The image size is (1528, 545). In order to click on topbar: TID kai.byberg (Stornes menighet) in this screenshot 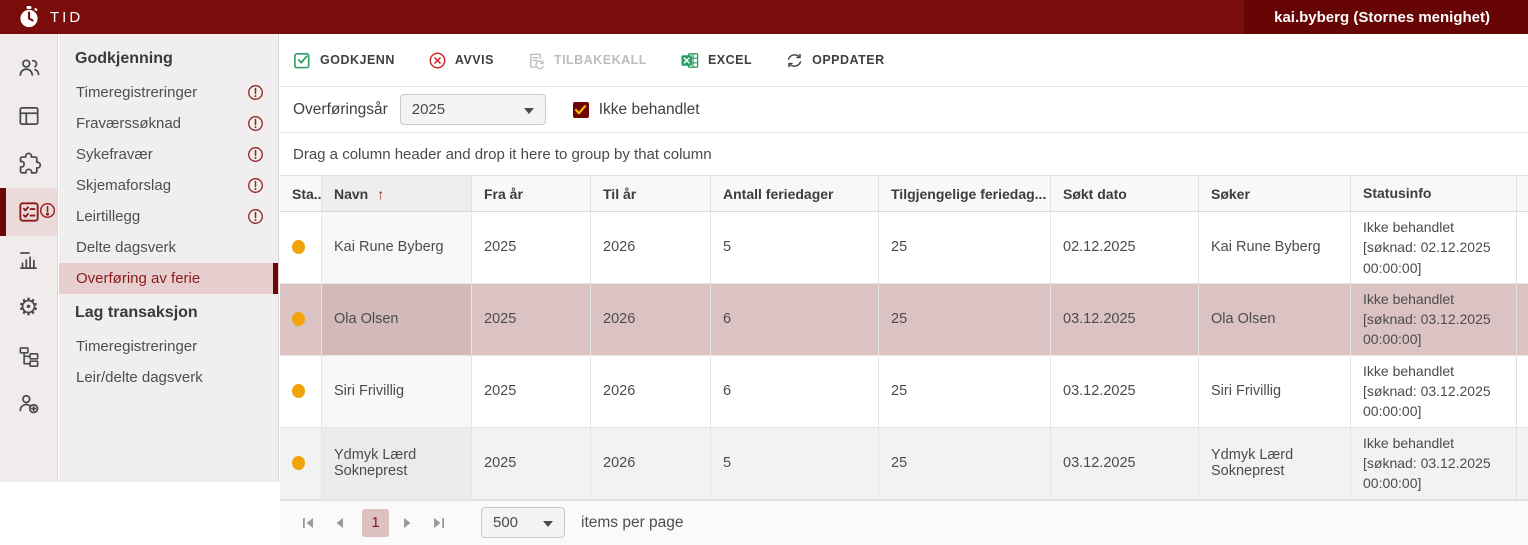, I will do `click(764, 17)`.